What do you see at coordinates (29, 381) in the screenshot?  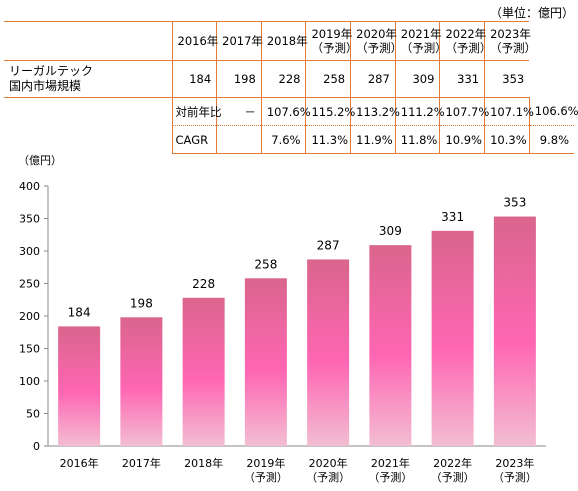 I see `y-tick-label: 100` at bounding box center [29, 381].